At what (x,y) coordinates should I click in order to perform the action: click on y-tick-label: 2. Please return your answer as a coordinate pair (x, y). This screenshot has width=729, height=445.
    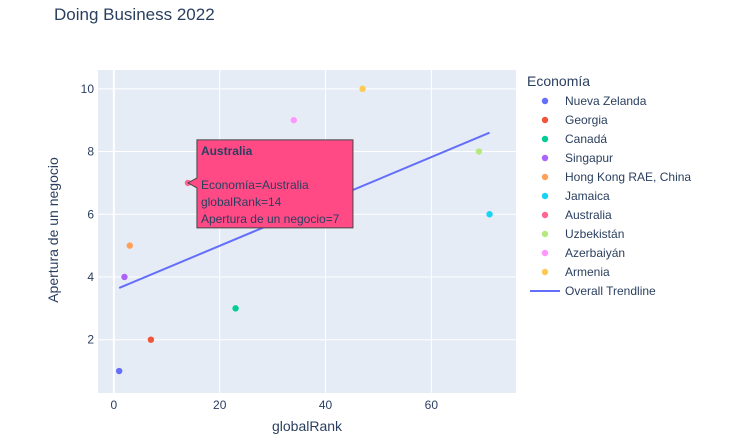
    Looking at the image, I should click on (90, 340).